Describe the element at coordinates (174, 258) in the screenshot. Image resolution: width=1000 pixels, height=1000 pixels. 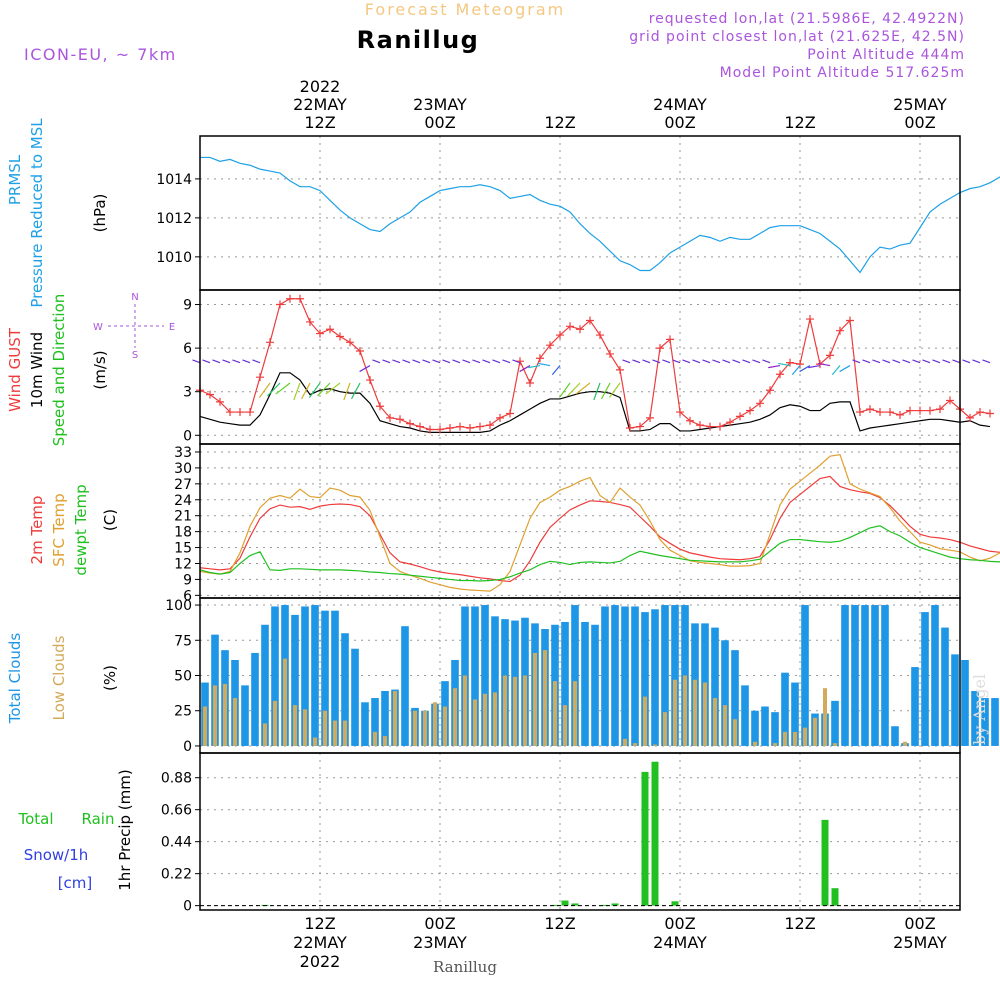
I see `ytick-label: 1010` at that location.